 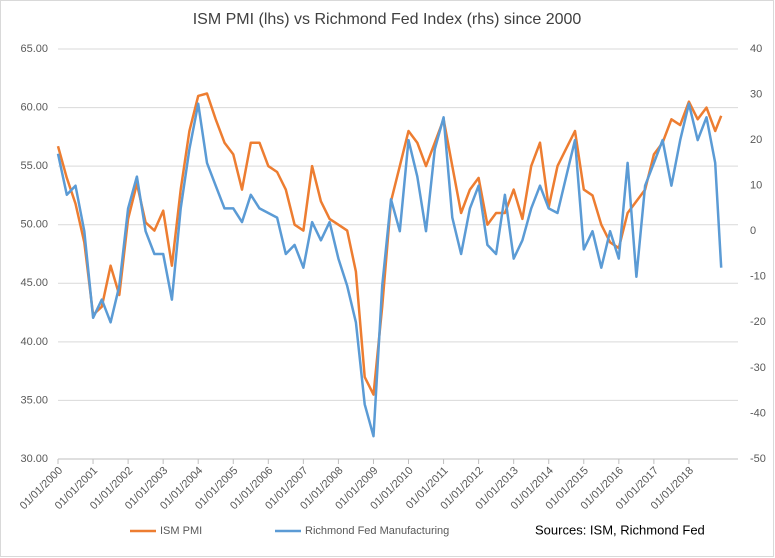 What do you see at coordinates (34, 400) in the screenshot?
I see `y-tick-label: 35.00` at bounding box center [34, 400].